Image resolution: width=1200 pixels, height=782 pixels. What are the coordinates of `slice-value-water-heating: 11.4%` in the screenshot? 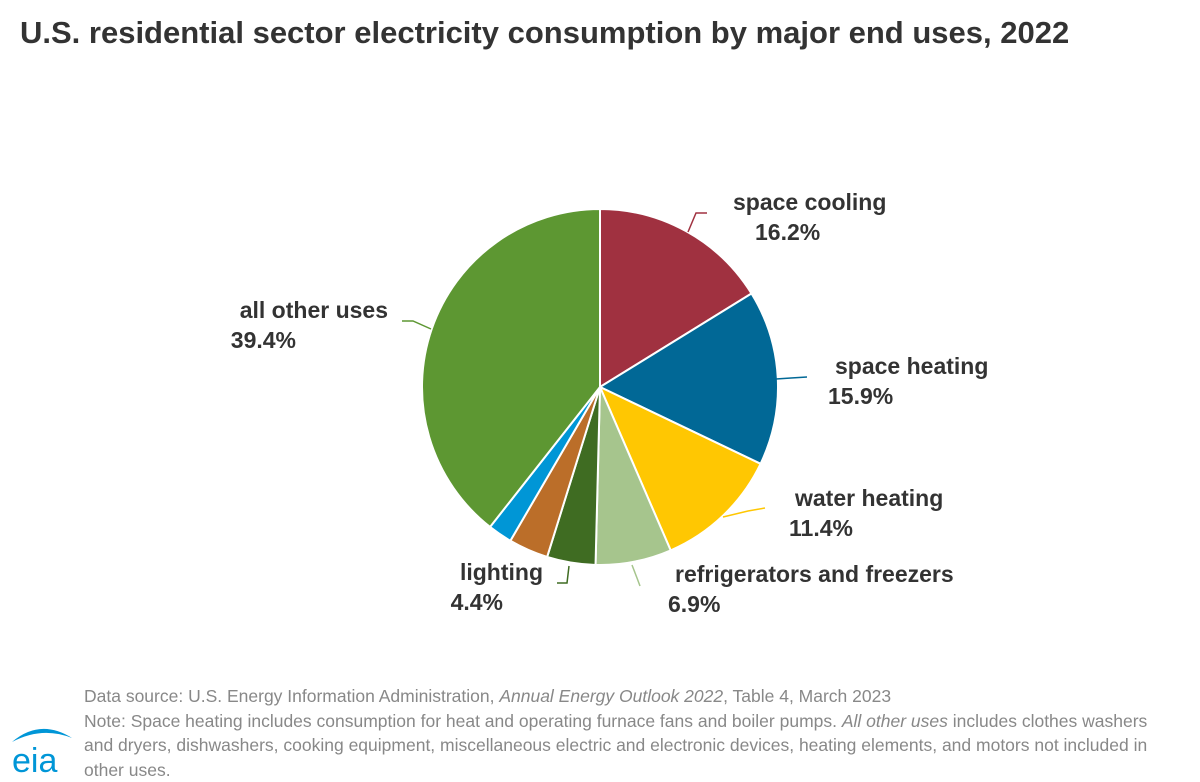 It's located at (821, 528).